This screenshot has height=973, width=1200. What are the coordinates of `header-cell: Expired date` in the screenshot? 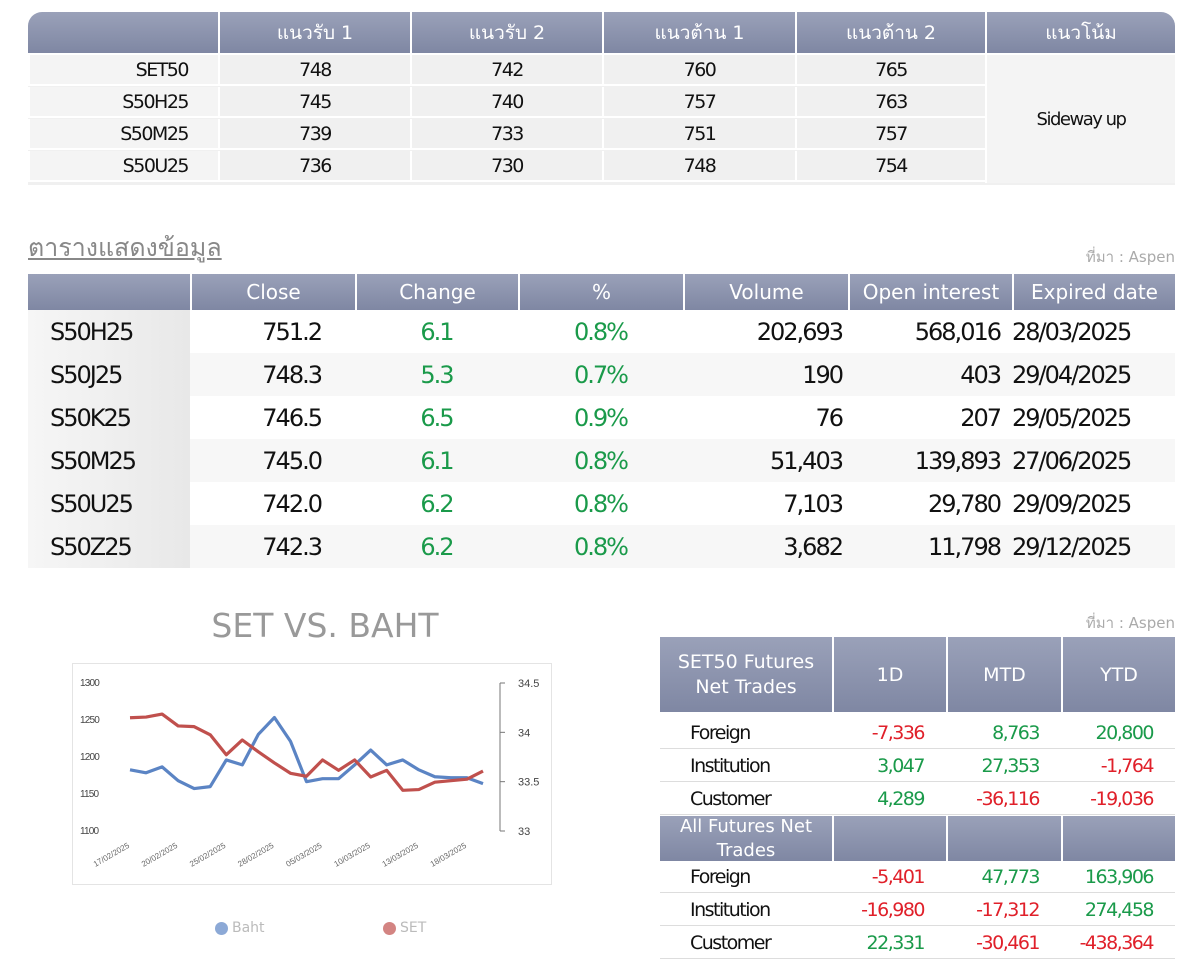 It's located at (1093, 292).